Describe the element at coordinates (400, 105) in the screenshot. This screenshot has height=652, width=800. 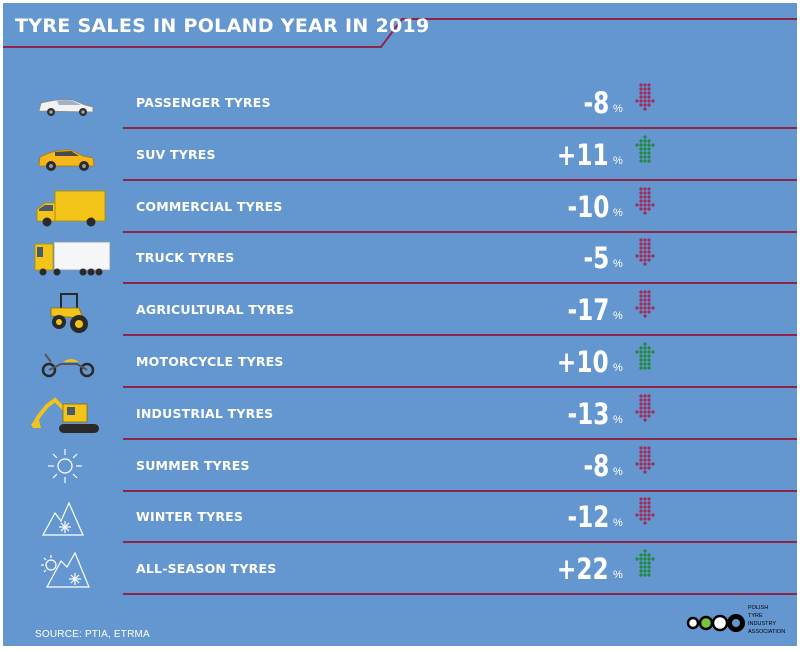
I see `table-row: PASSENGER TYRES -8%` at that location.